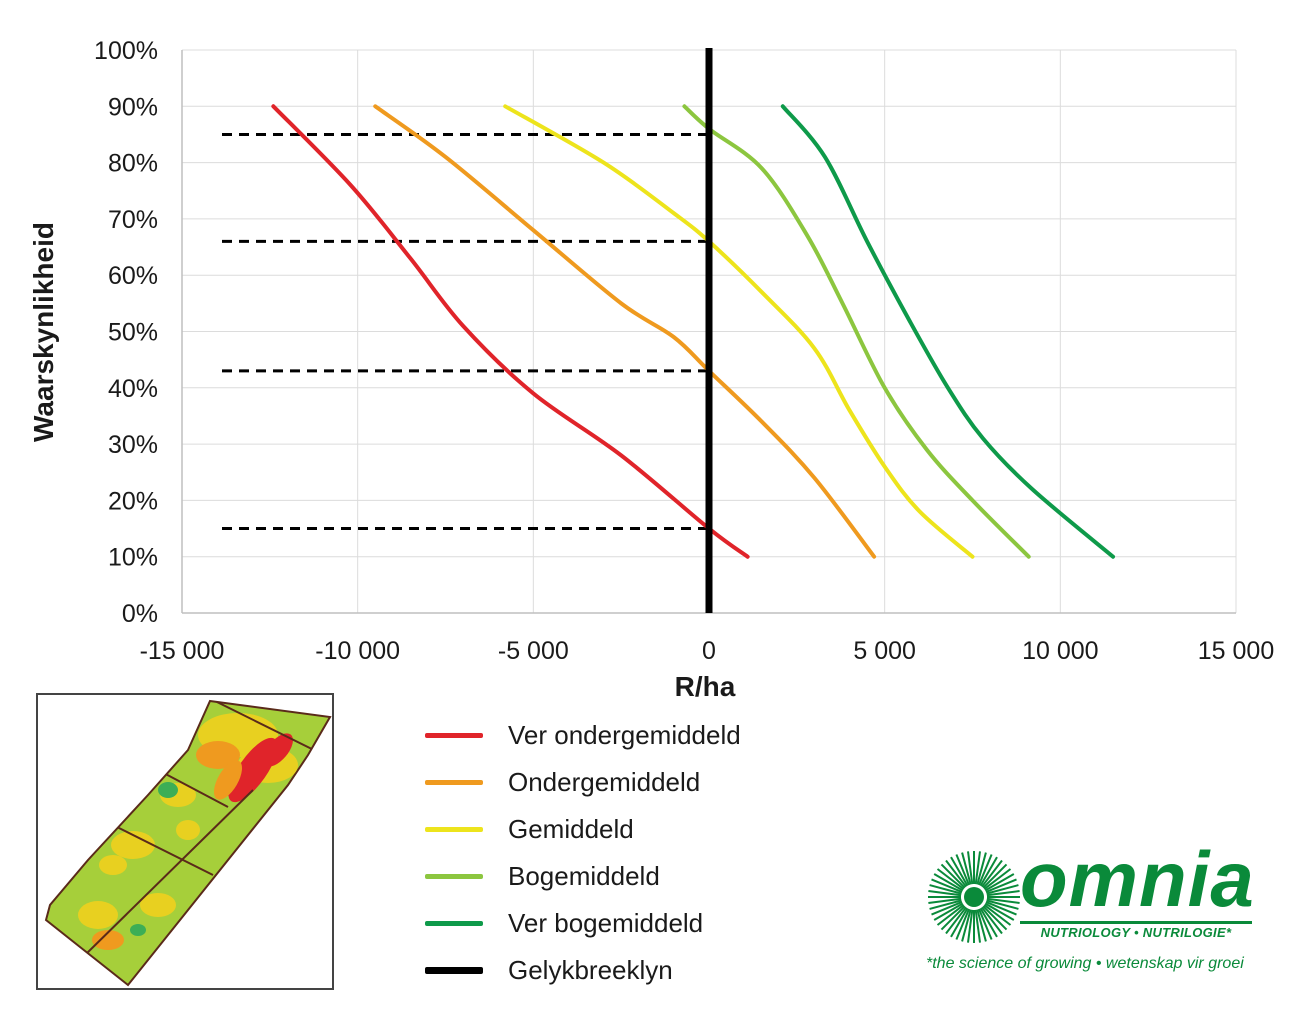 The image size is (1291, 1023). Describe the element at coordinates (454, 782) in the screenshot. I see `legend-swatch-ondergemiddeld` at that location.